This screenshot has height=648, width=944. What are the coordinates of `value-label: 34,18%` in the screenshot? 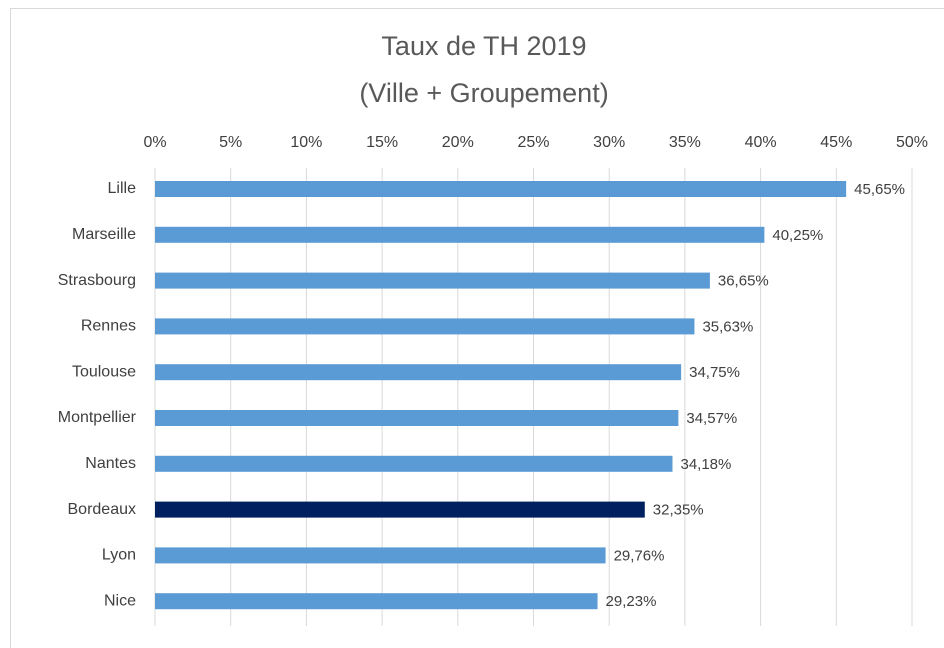 It's located at (705, 464).